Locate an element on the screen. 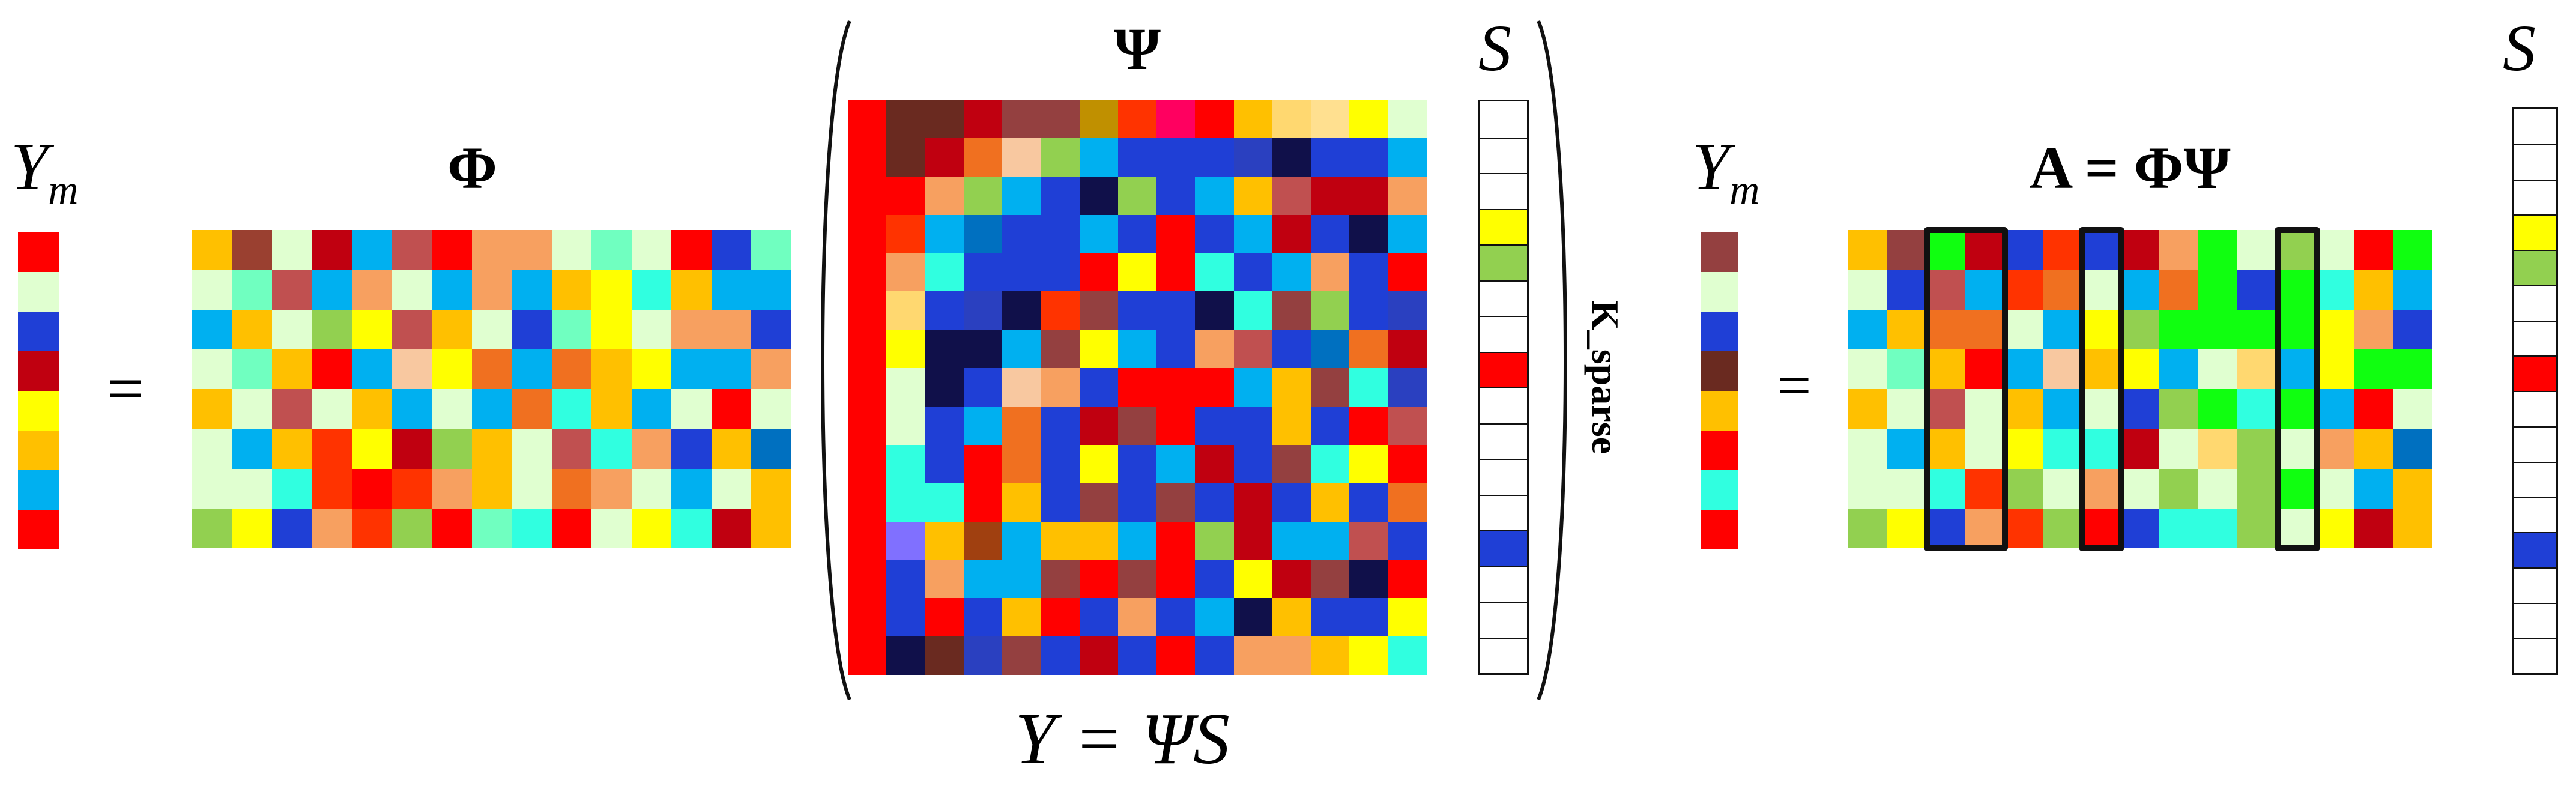 This screenshot has width=2576, height=786. ym-right-subscript: m is located at coordinates (1744, 191).